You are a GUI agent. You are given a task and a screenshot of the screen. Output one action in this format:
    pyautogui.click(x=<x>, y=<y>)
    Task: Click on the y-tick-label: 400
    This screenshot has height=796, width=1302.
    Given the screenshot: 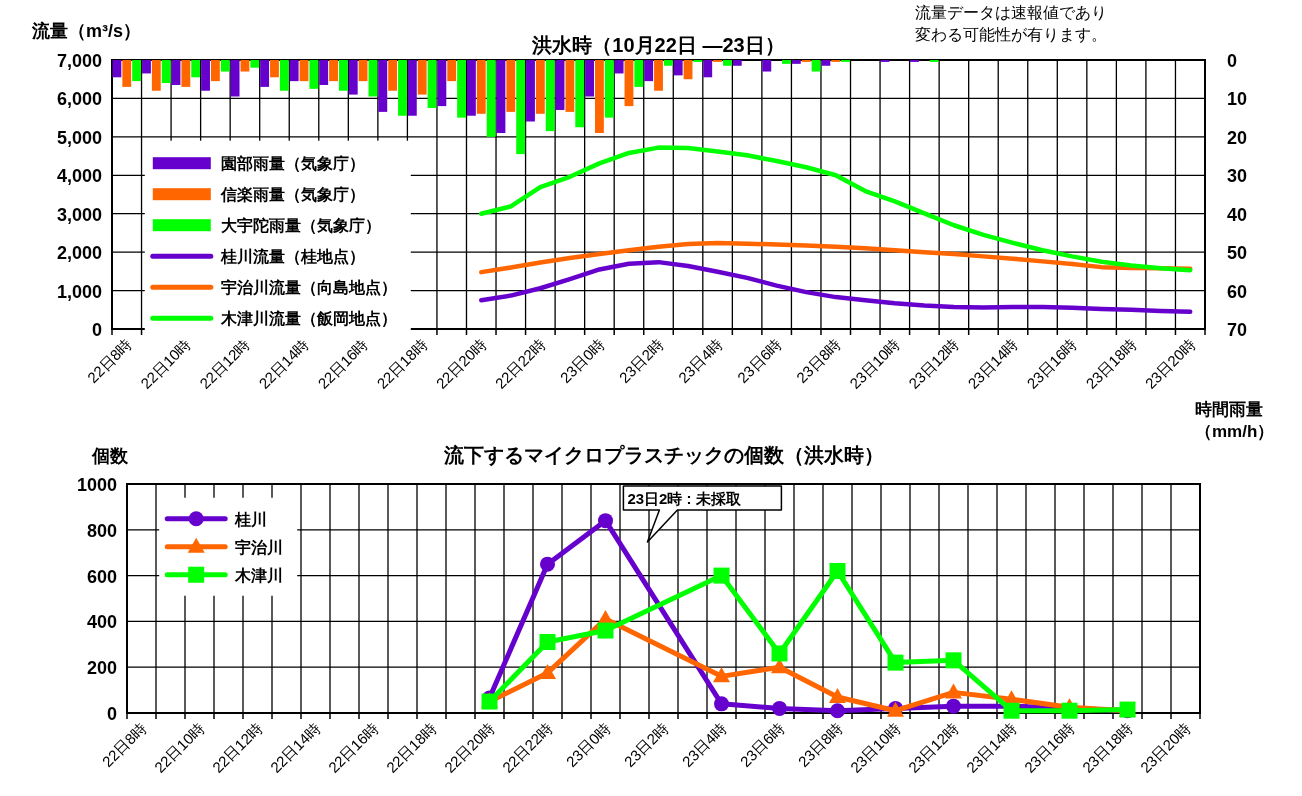 What is the action you would take?
    pyautogui.click(x=101, y=622)
    